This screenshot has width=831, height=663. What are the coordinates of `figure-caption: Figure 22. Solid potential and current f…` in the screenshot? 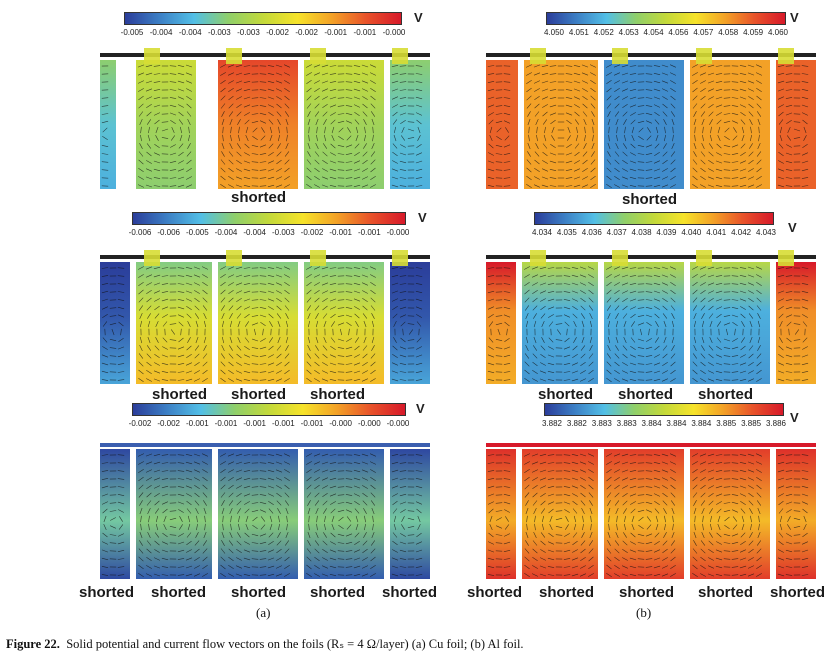 It's located at (416, 644).